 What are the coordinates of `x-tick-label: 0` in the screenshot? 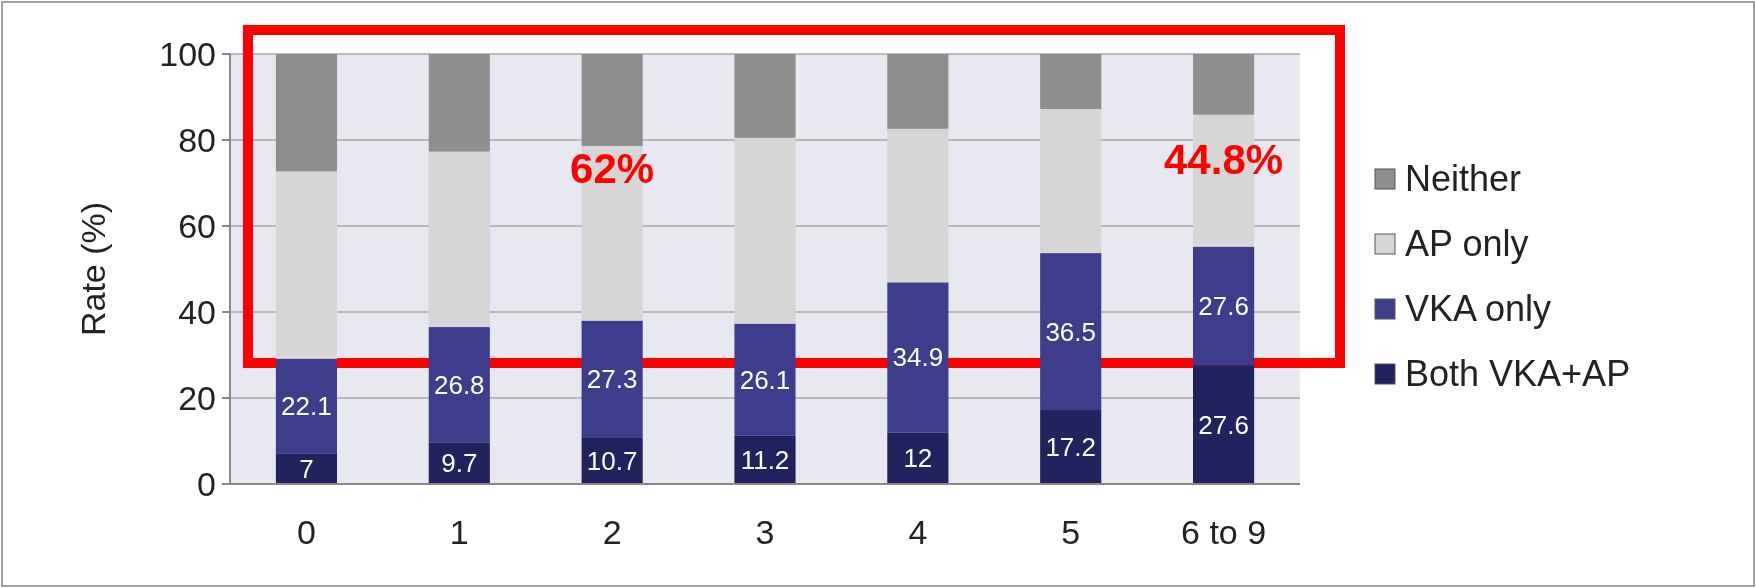 It's located at (306, 532).